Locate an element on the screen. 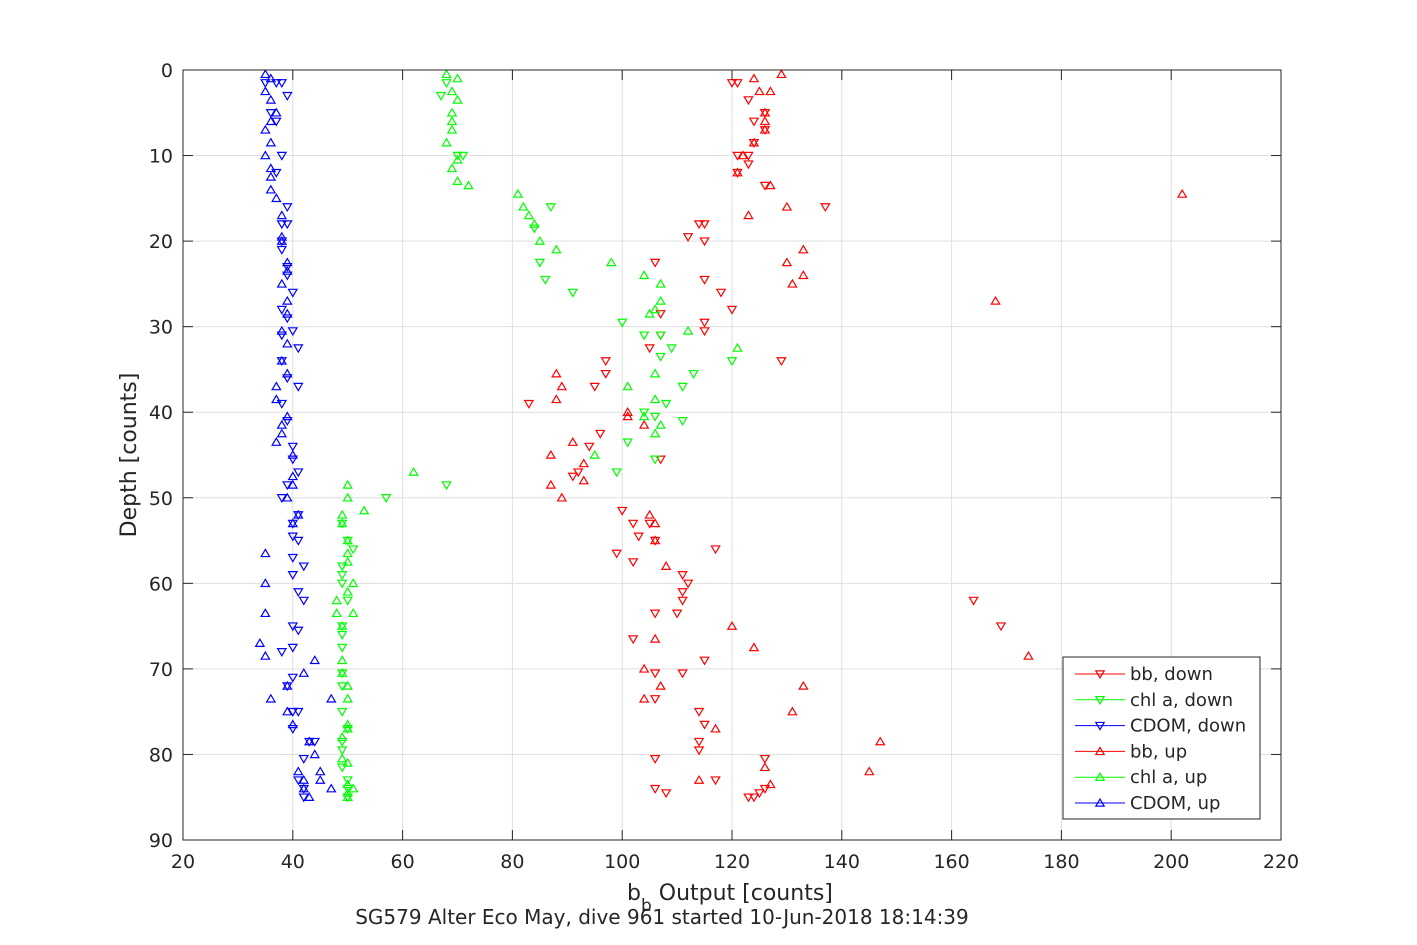  y-tick-label: 50 is located at coordinates (161, 499).